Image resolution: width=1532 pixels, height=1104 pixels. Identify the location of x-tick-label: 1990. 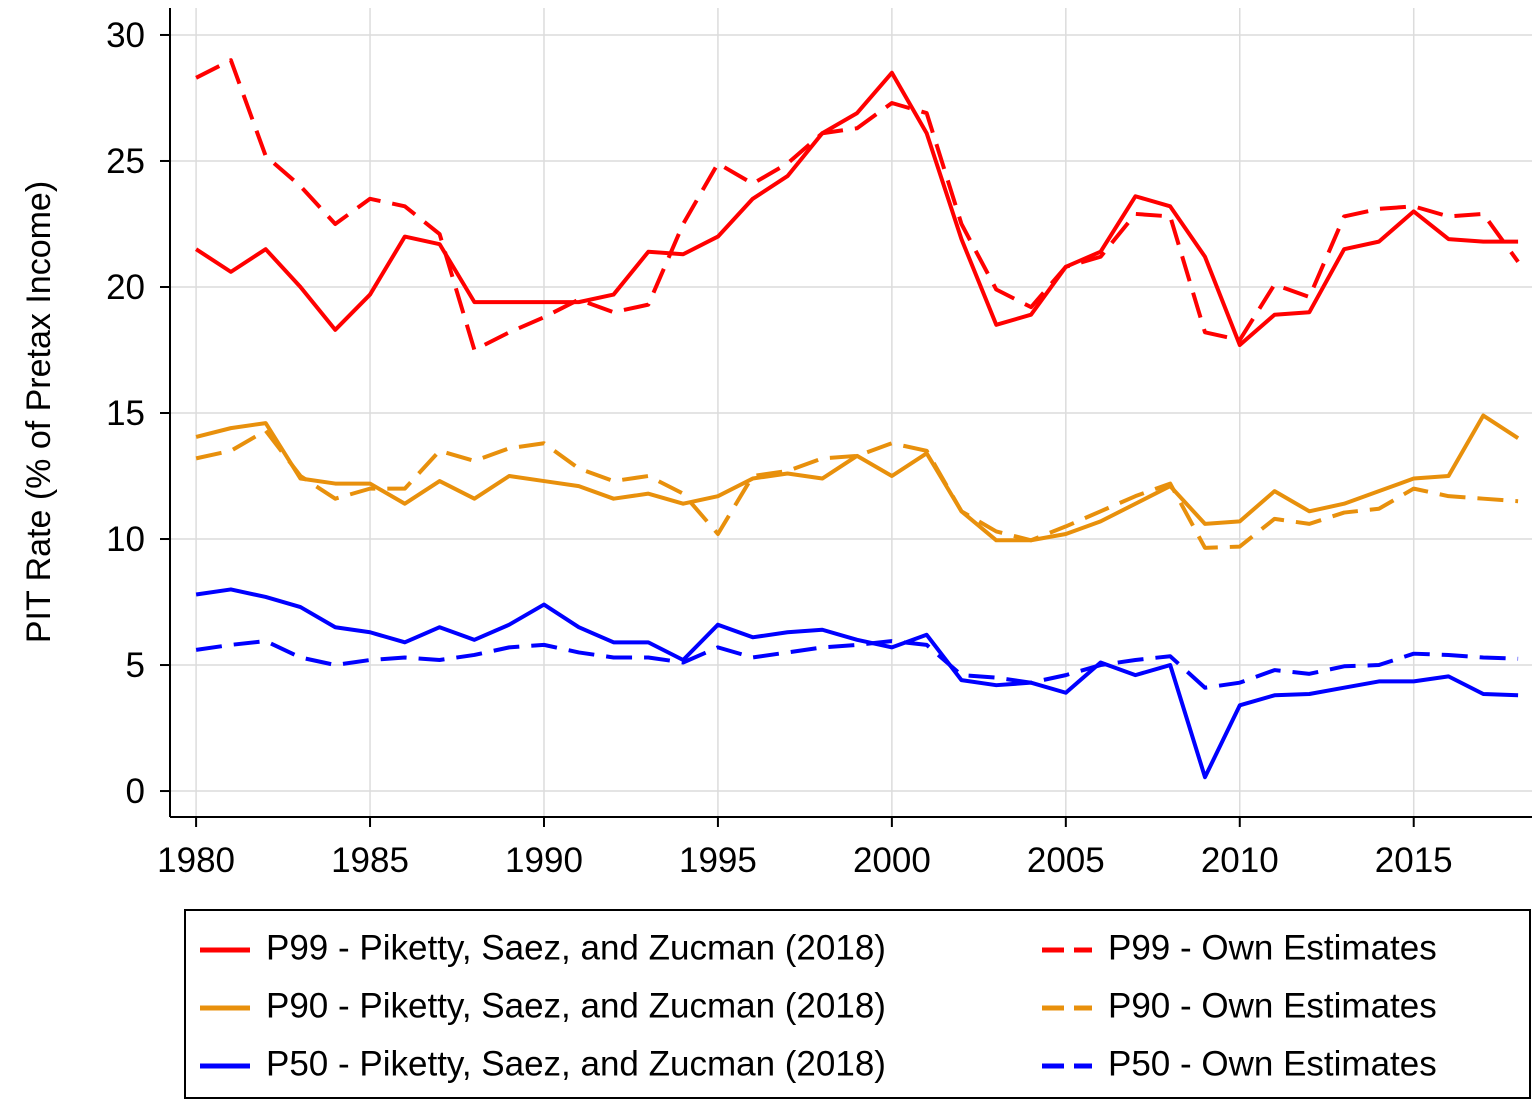
(544, 860).